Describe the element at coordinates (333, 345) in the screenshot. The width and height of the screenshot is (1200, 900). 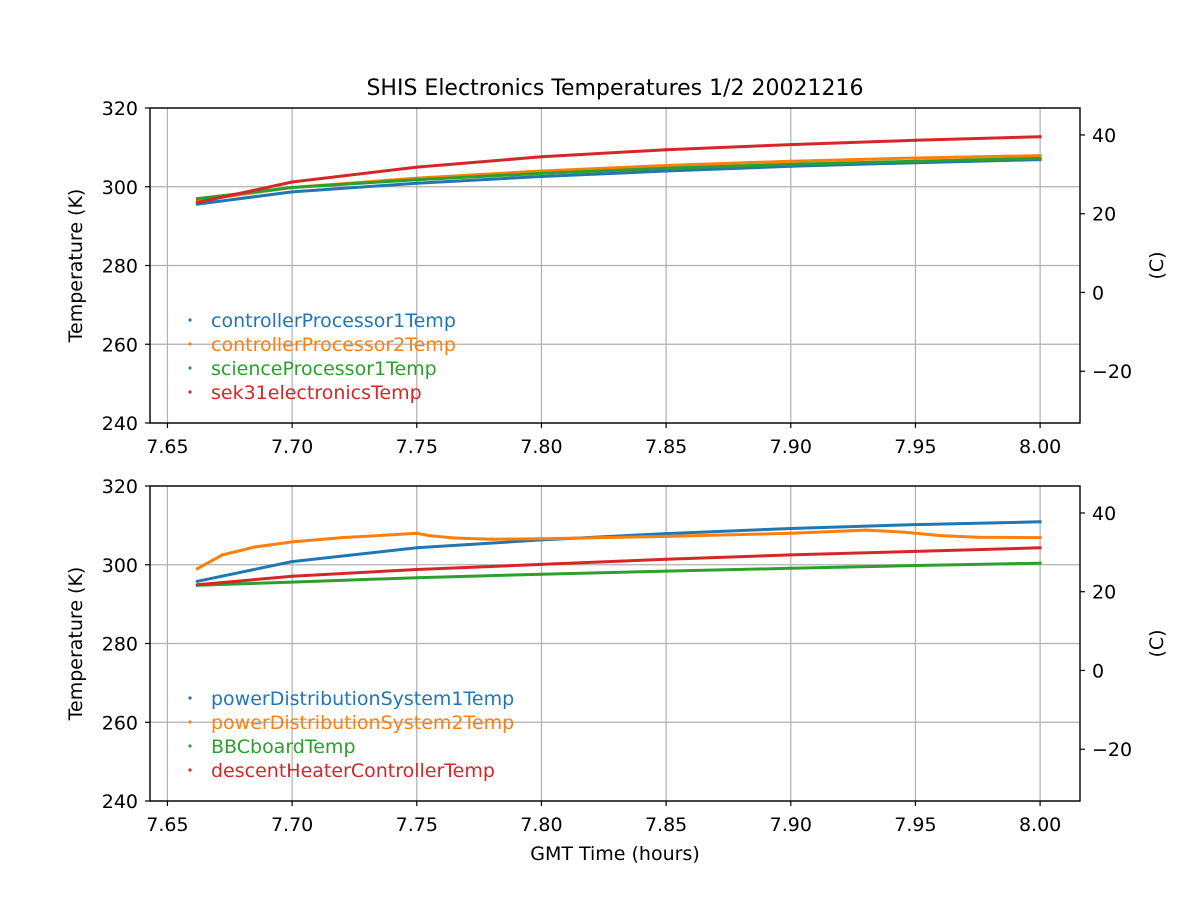
I see `legend-entry: controllerProcessor2Temp` at that location.